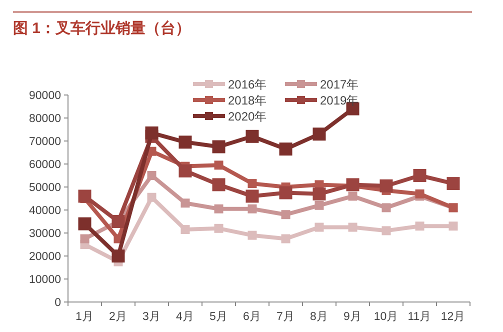 The image size is (503, 332). What do you see at coordinates (285, 316) in the screenshot?
I see `x-tick-label: 7月` at bounding box center [285, 316].